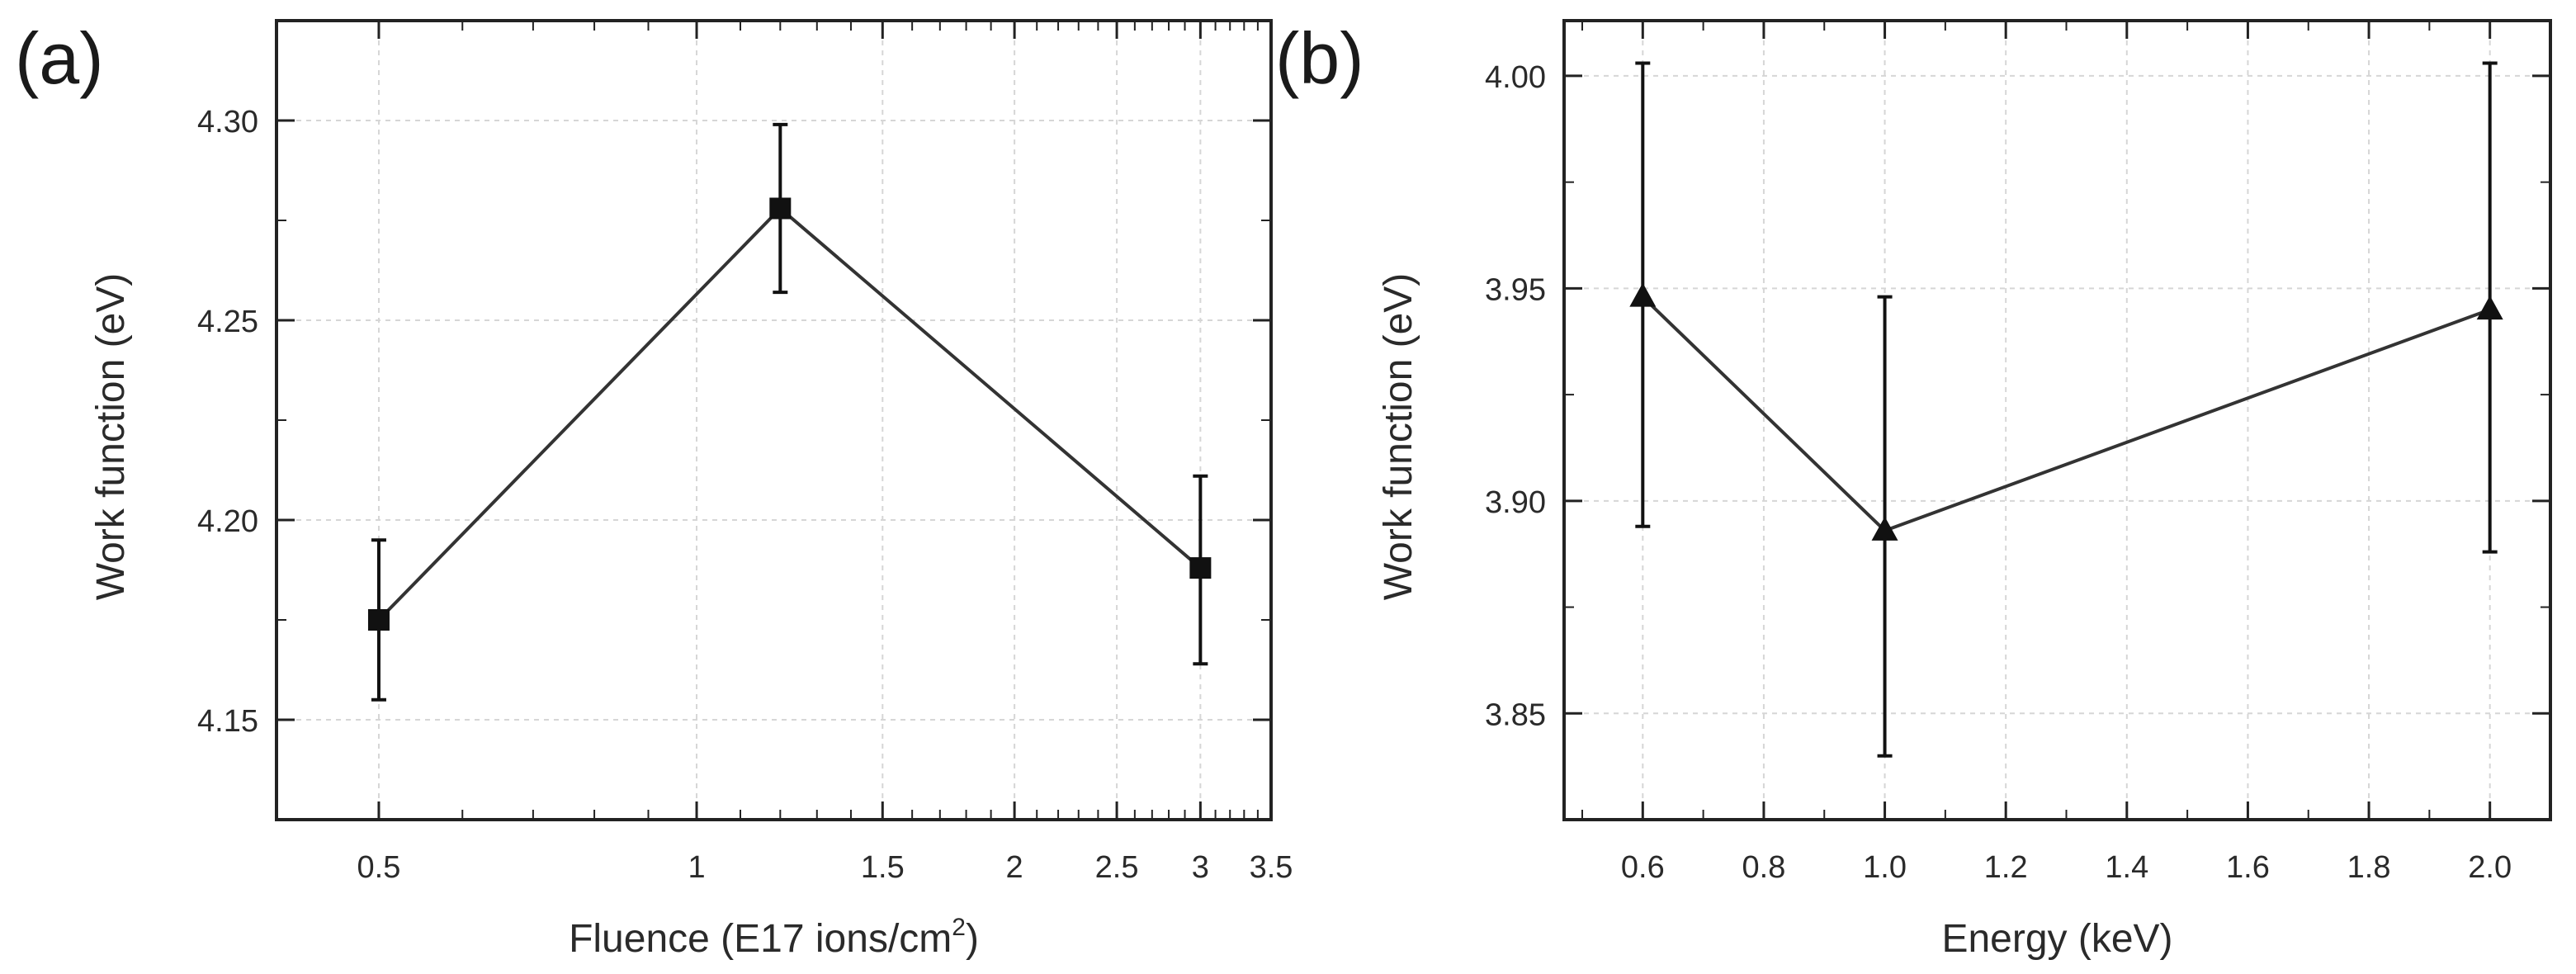 This screenshot has height=974, width=2576. What do you see at coordinates (1200, 867) in the screenshot?
I see `x-tick-label-a-5: 3` at bounding box center [1200, 867].